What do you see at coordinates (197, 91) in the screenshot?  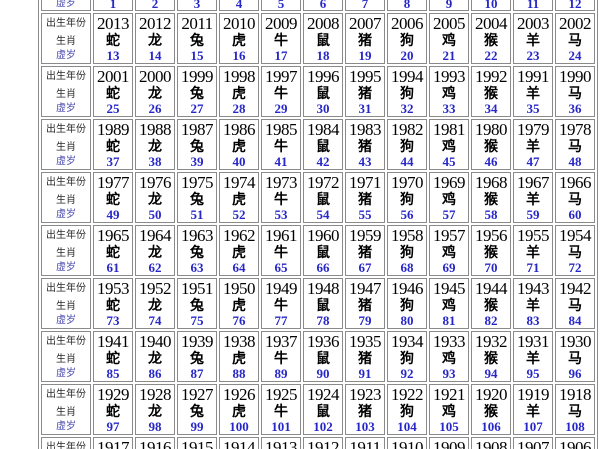 I see `year-zodiac-age-cell: 1999 兔 27` at bounding box center [197, 91].